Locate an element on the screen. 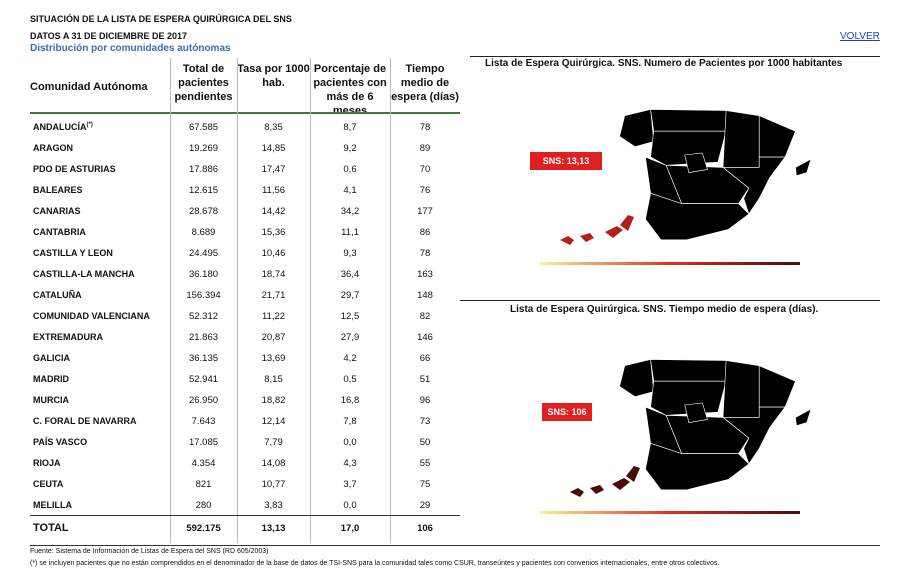 This screenshot has height=581, width=909. cell: 29 is located at coordinates (425, 505).